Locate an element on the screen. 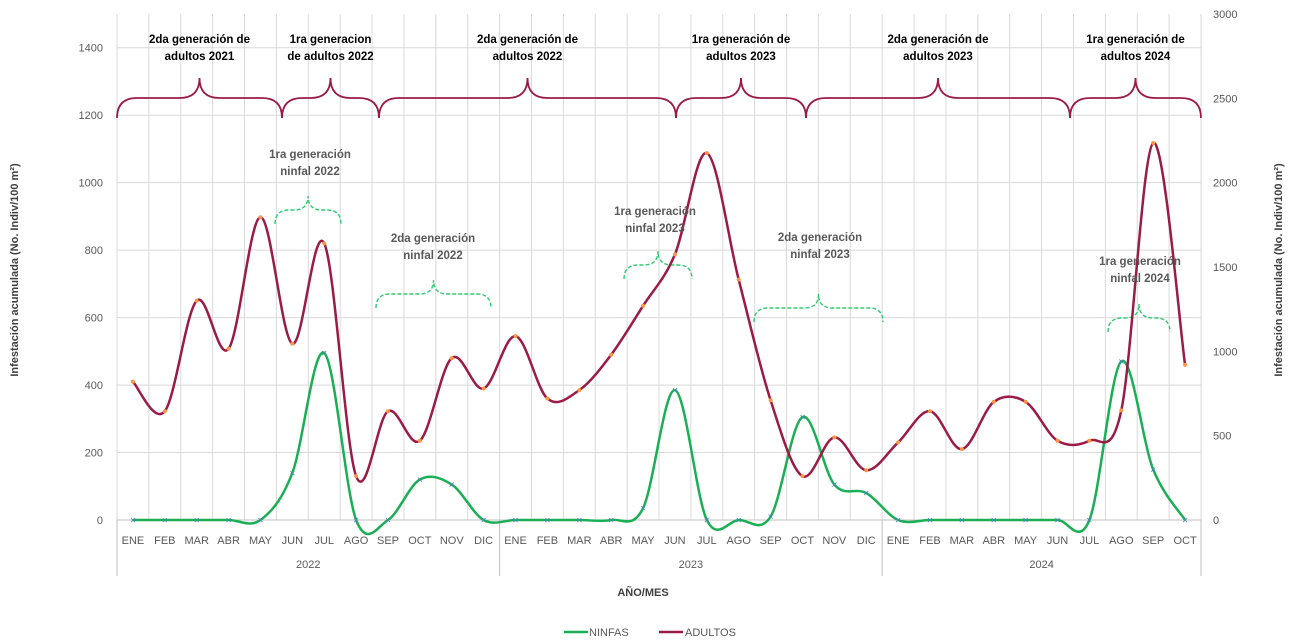 The width and height of the screenshot is (1297, 641). x-year-tick-label: 2023 is located at coordinates (691, 565).